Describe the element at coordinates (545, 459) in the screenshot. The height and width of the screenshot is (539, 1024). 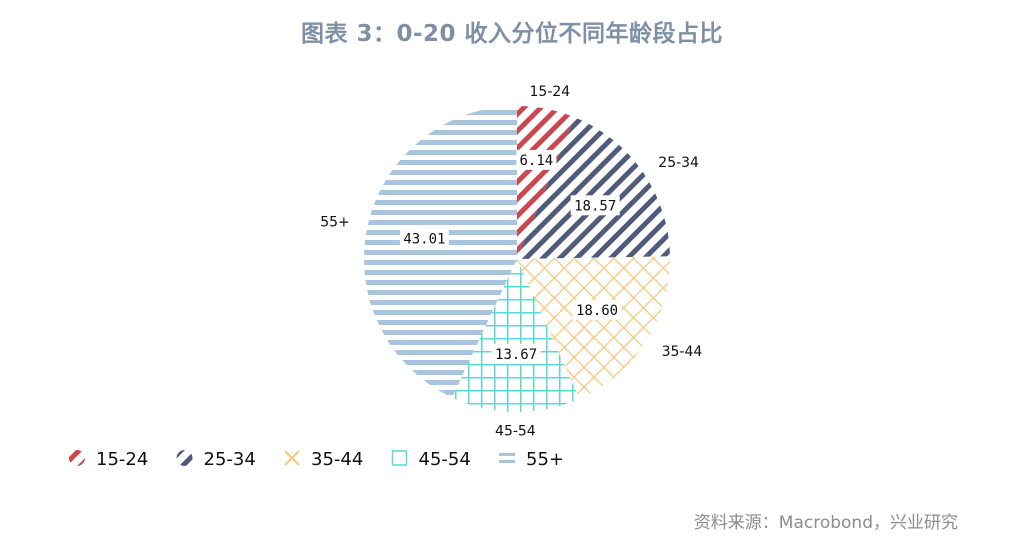
I see `legend-label-55+: 55+` at that location.